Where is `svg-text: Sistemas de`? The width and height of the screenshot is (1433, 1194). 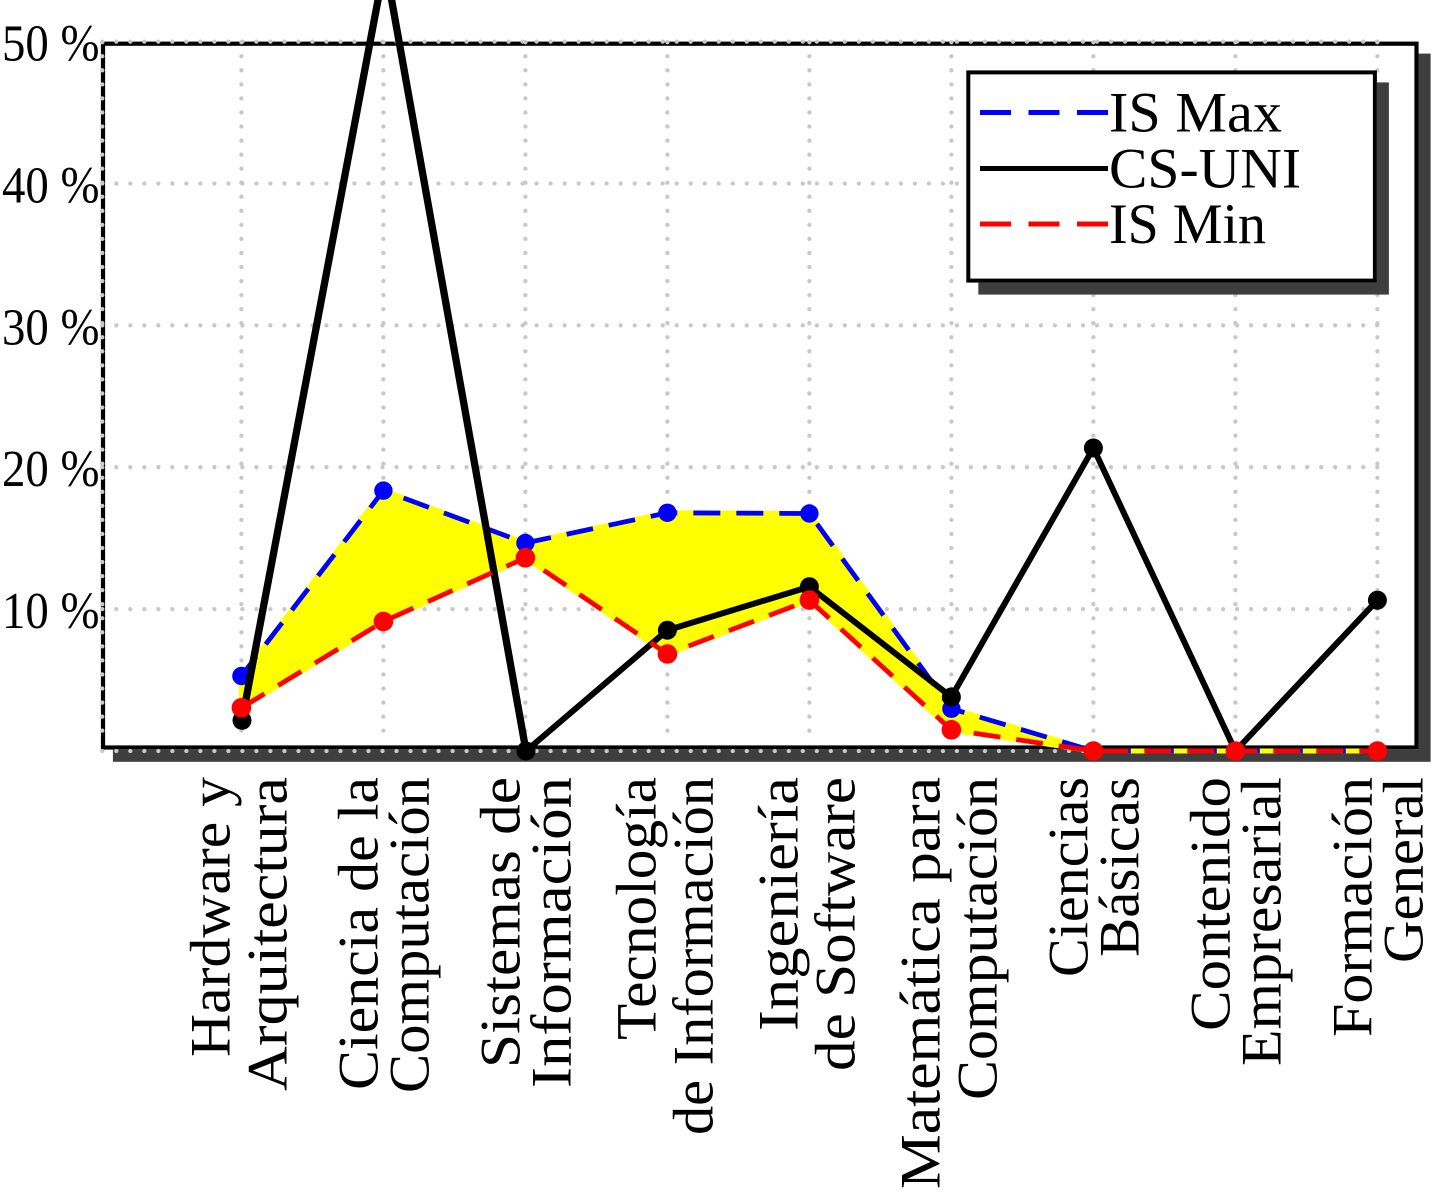
svg-text: Sistemas de is located at coordinates (501, 922).